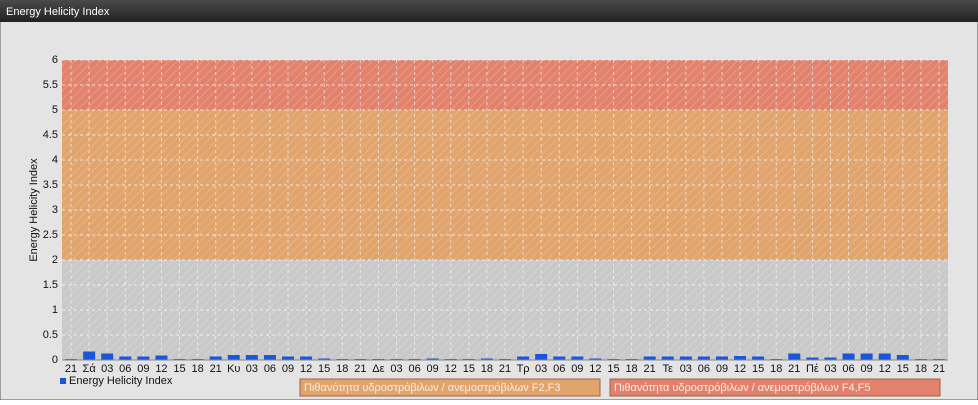 This screenshot has width=978, height=405. What do you see at coordinates (50, 135) in the screenshot?
I see `y-tick-label: 4.5` at bounding box center [50, 135].